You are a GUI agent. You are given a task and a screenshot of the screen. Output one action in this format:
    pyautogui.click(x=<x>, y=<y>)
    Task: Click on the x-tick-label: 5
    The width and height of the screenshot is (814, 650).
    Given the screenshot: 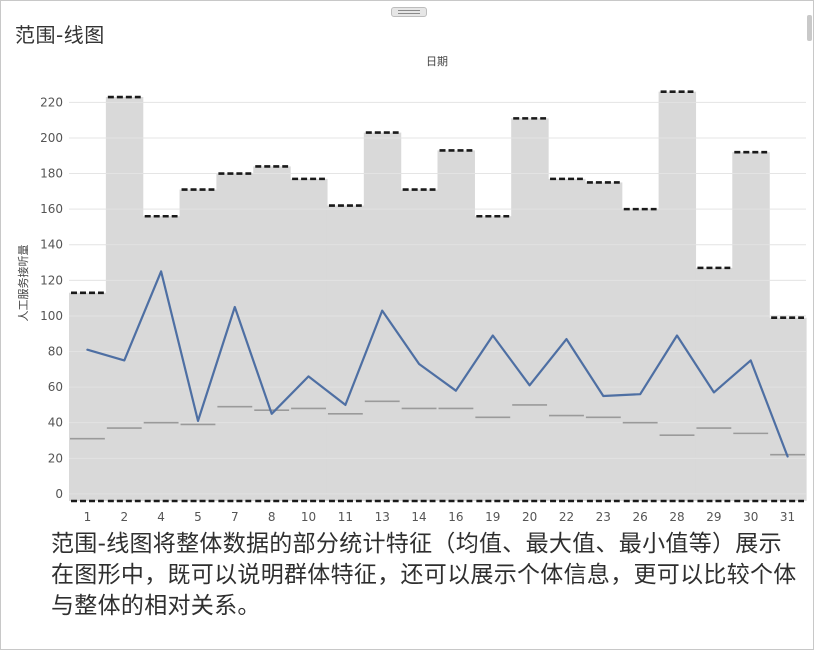 What is the action you would take?
    pyautogui.click(x=198, y=515)
    